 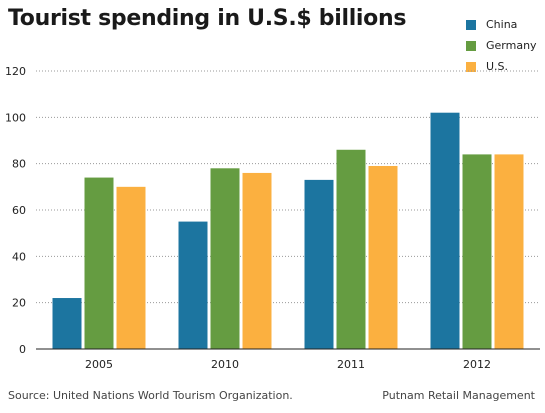 What do you see at coordinates (19, 256) in the screenshot?
I see `y-tick-label: 40` at bounding box center [19, 256].